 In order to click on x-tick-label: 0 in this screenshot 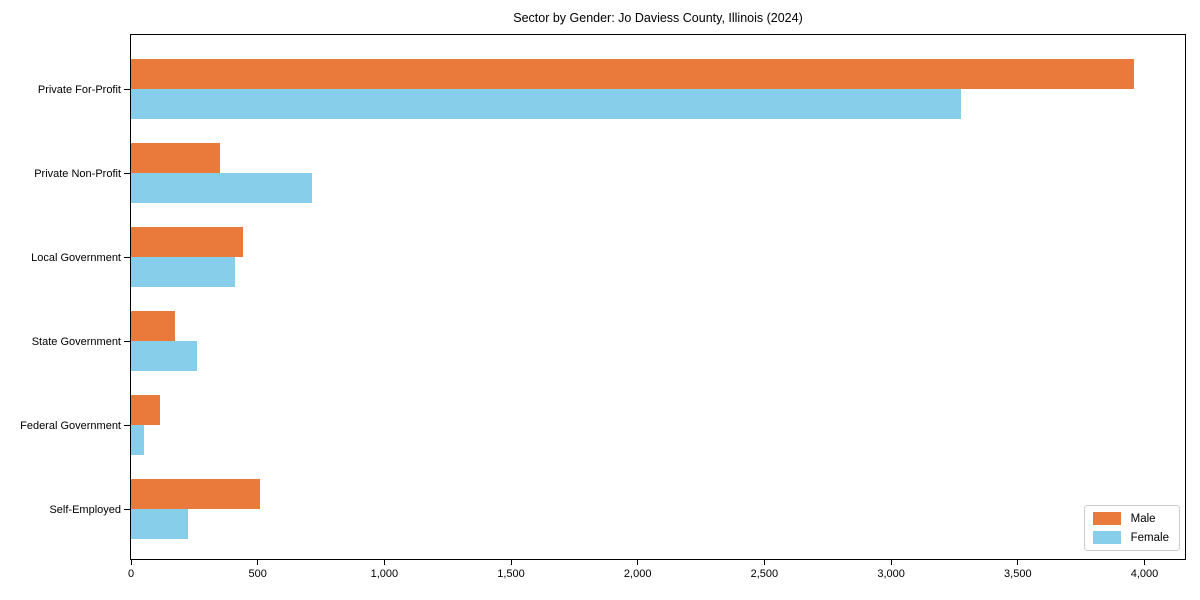, I will do `click(131, 574)`.